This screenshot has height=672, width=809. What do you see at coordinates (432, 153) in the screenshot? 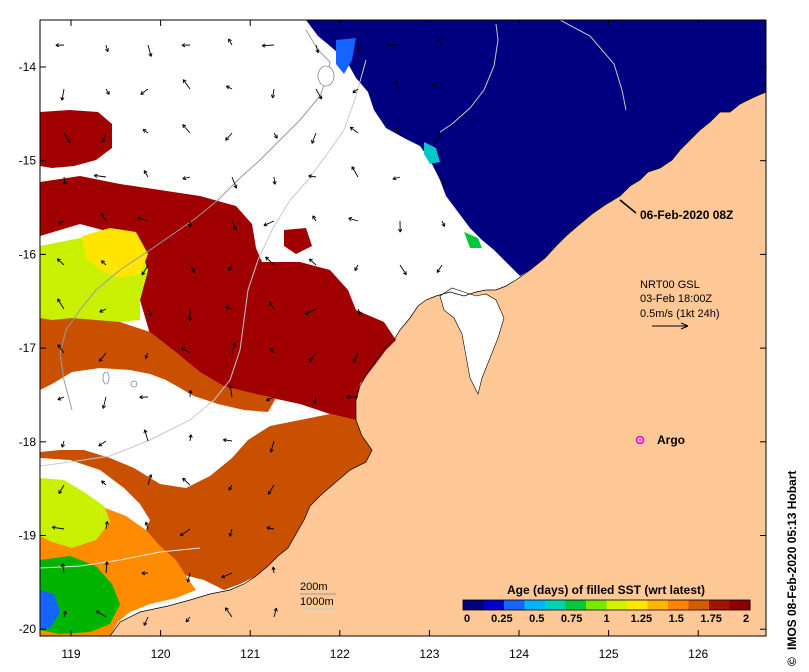
I see `sst-cyan-fringe` at bounding box center [432, 153].